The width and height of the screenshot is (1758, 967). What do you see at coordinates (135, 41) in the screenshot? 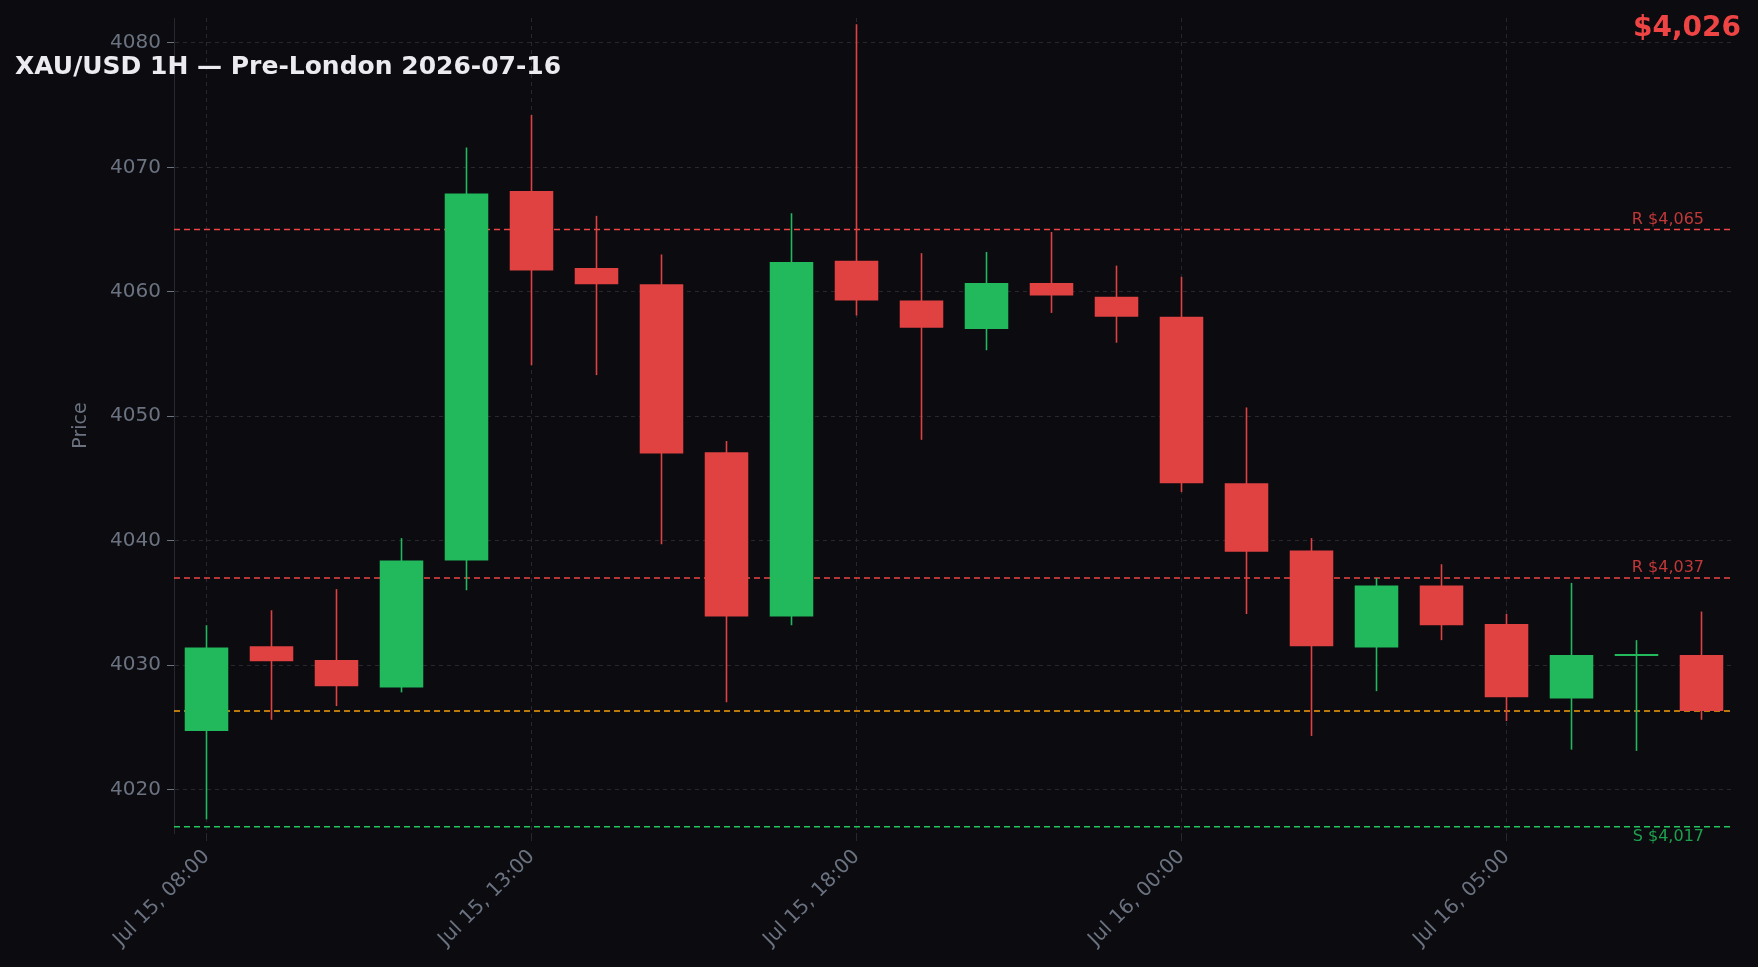
I see `y-tick-label: 4080` at bounding box center [135, 41].